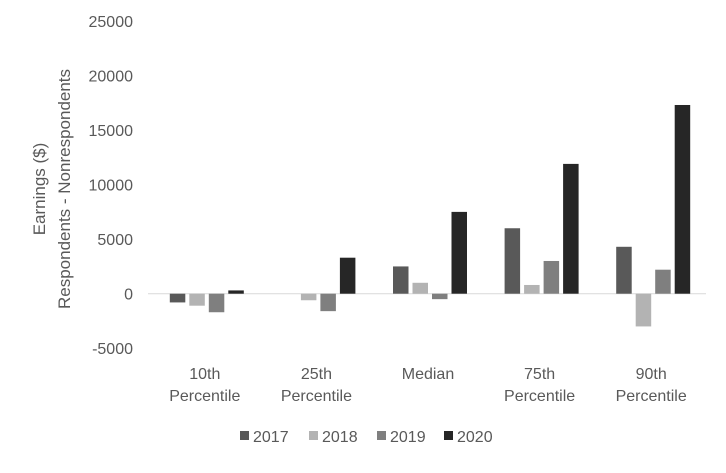 Image resolution: width=726 pixels, height=473 pixels. I want to click on legend-swatch-2017, so click(244, 435).